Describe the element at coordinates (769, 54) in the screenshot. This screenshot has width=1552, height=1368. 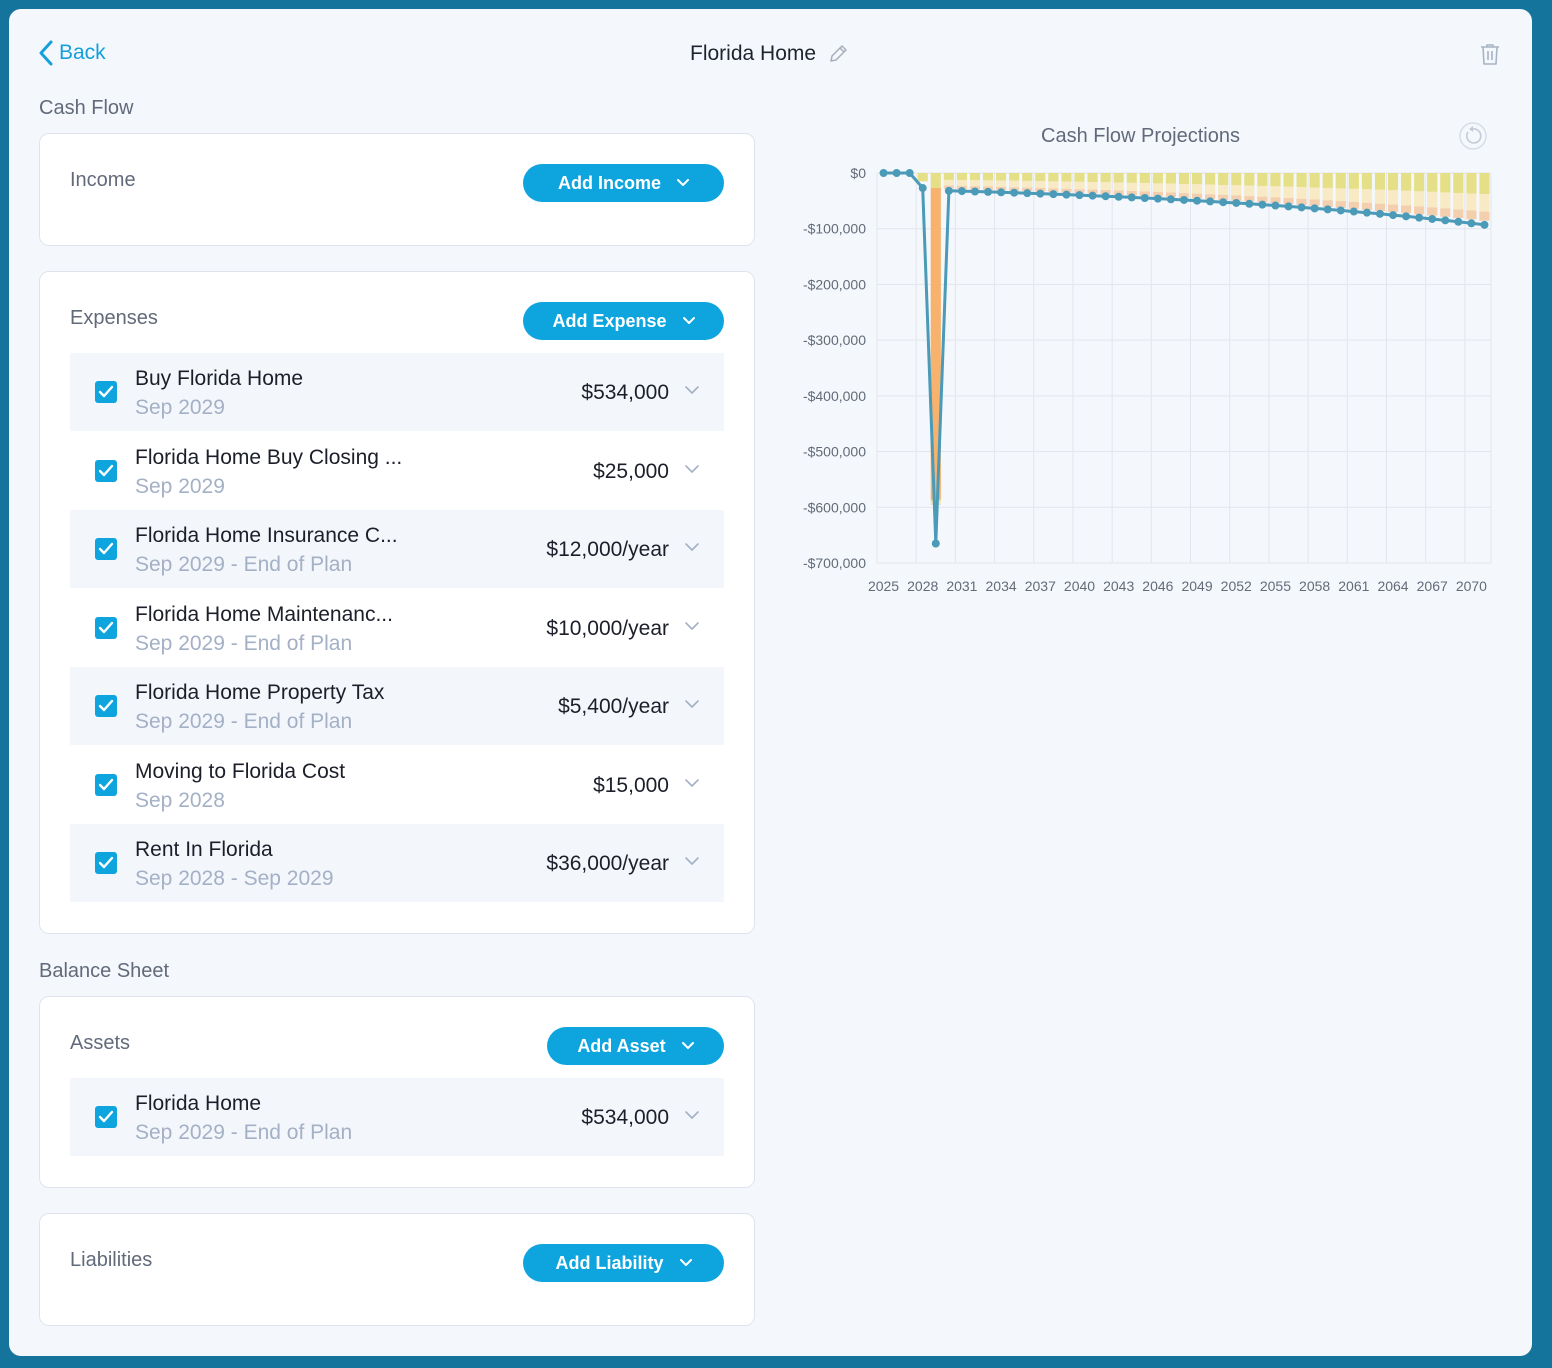
I see `plan-title: Florida Home` at that location.